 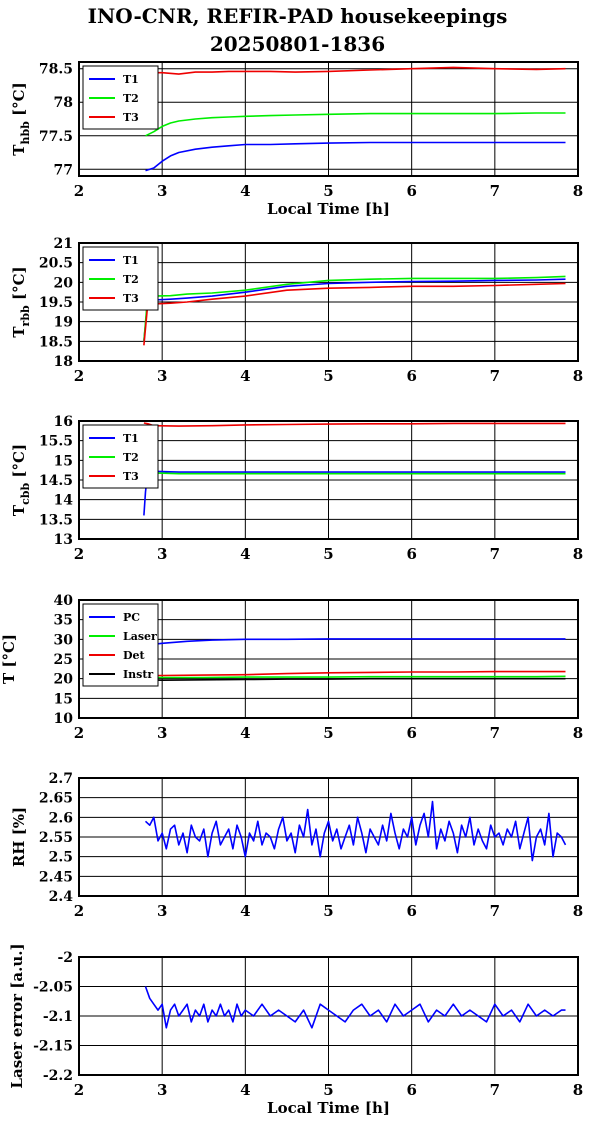 I want to click on series-line-data, so click(x=355, y=1007).